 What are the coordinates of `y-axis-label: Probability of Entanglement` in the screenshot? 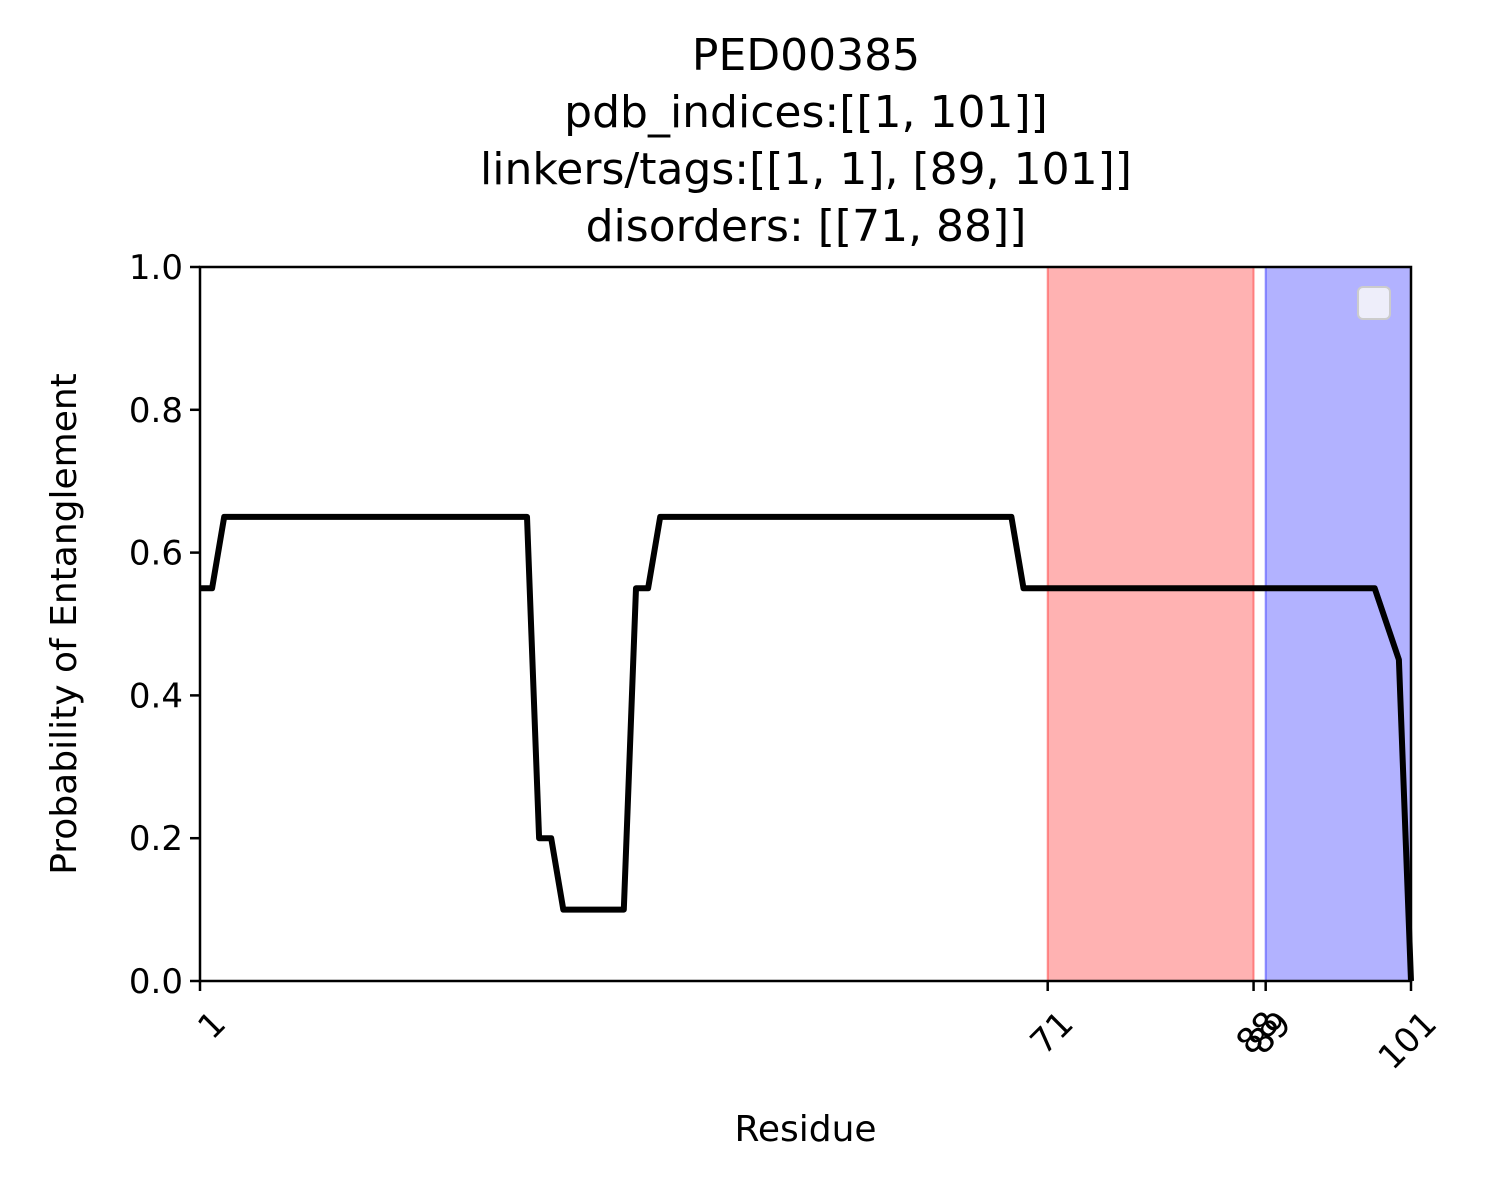 It's located at (64, 624).